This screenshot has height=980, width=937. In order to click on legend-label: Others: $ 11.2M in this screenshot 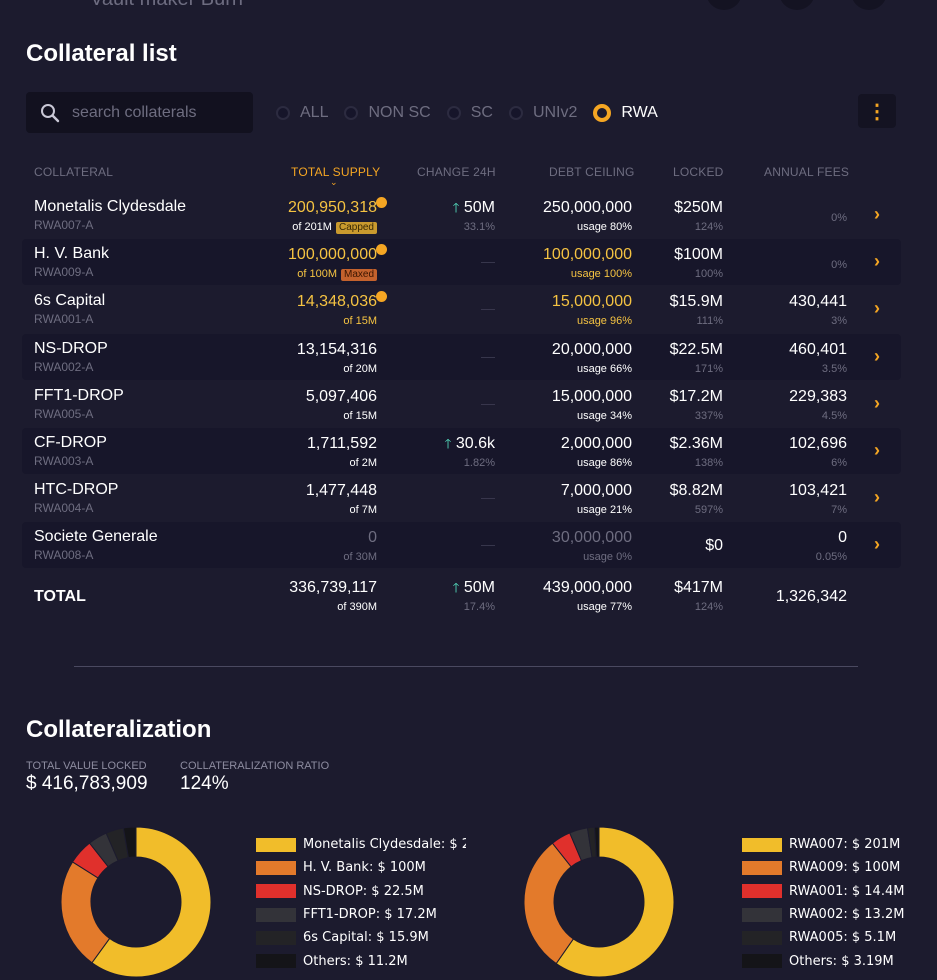, I will do `click(355, 961)`.